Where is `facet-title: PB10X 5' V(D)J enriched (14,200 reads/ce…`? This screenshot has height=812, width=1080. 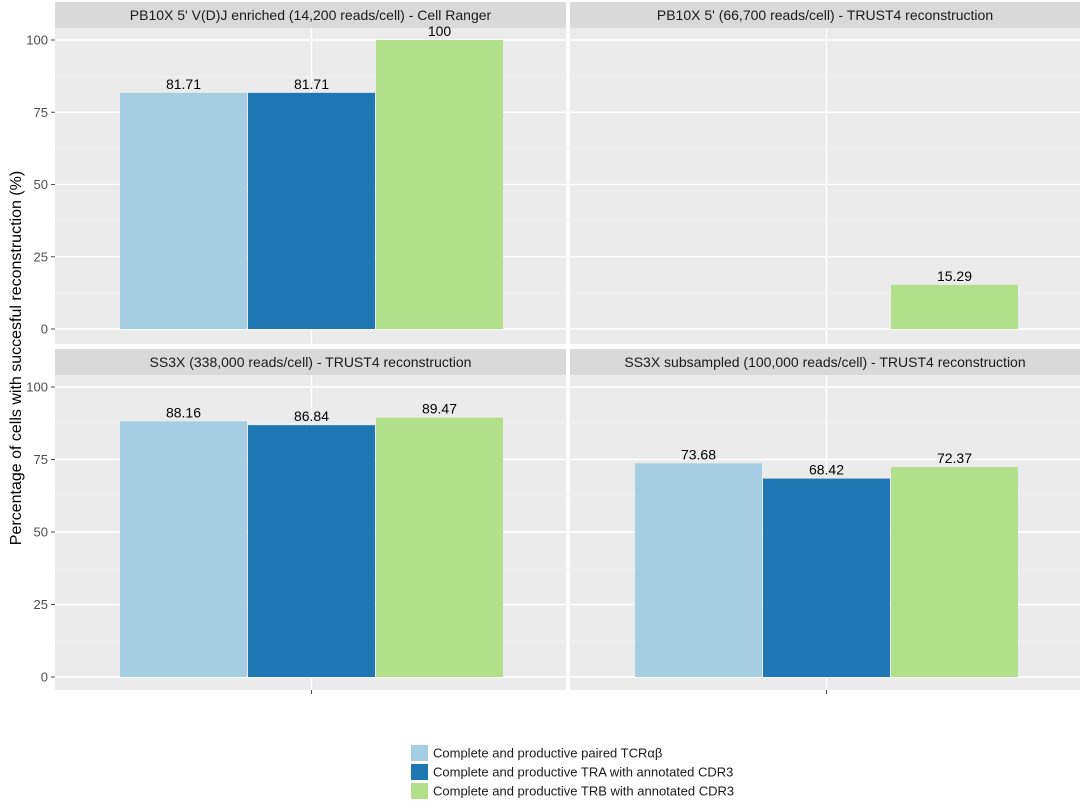 facet-title: PB10X 5' V(D)J enriched (14,200 reads/ce… is located at coordinates (311, 15).